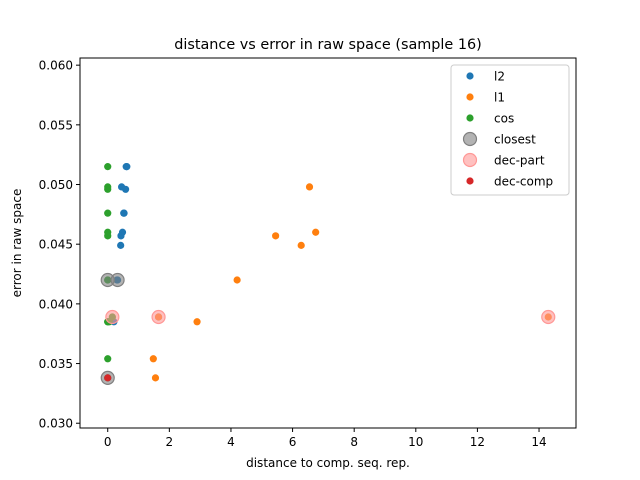  Describe the element at coordinates (17, 243) in the screenshot. I see `y-axis-label: error in raw space` at that location.